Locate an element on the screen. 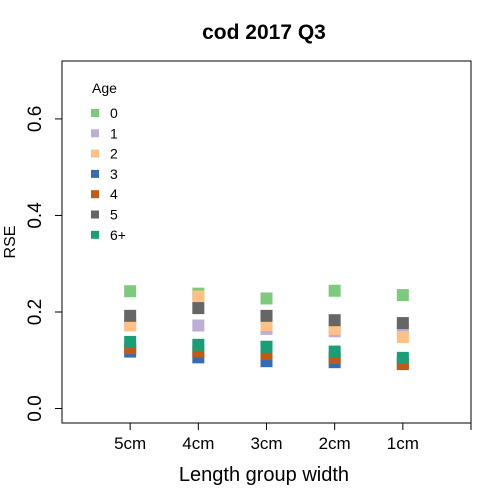 This screenshot has width=500, height=500. y-axis: 0.0 0.2 0.4 0.6 is located at coordinates (43, 264).